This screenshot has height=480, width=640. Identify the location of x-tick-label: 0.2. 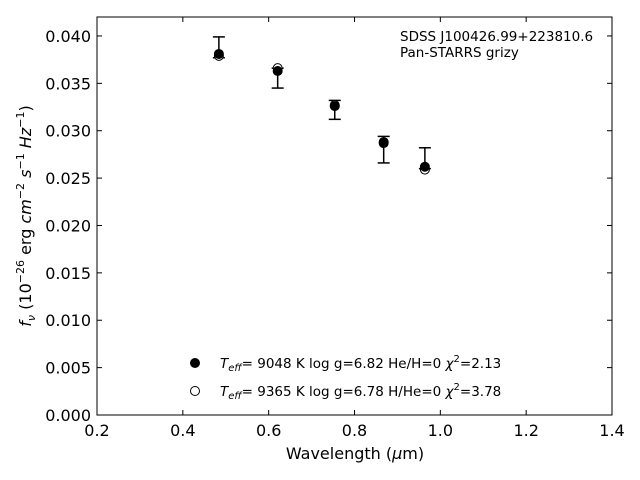
(96, 430).